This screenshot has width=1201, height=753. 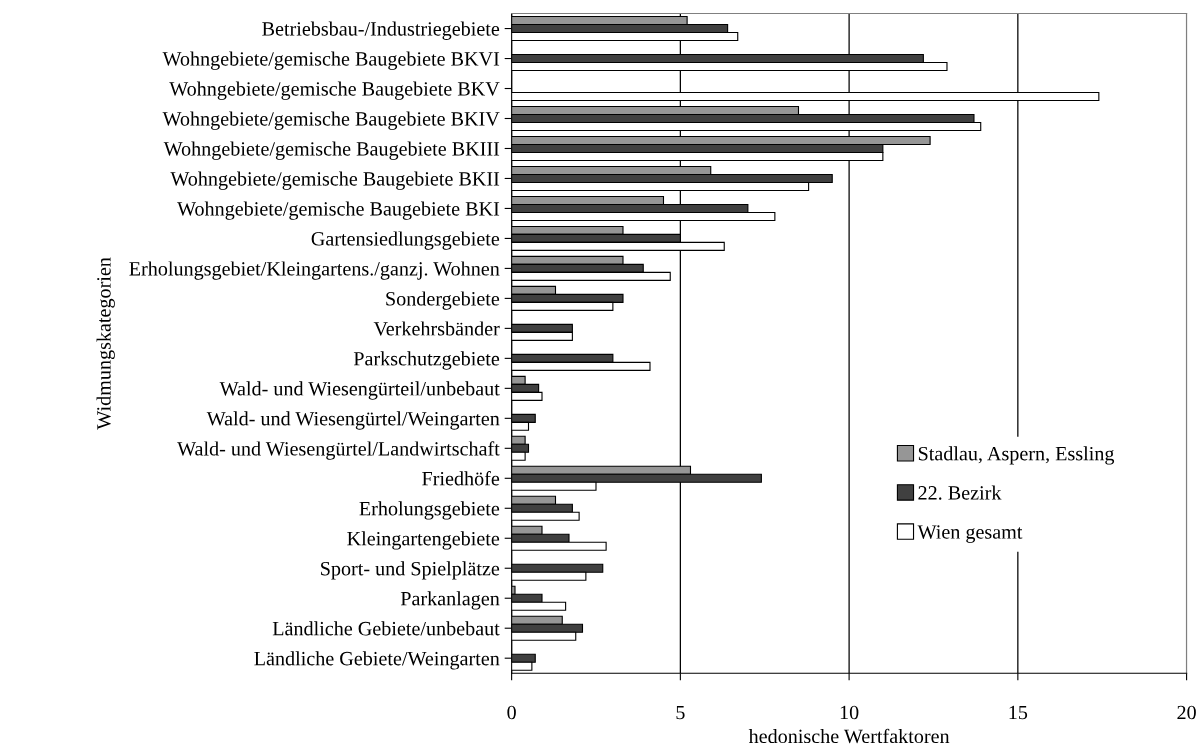 I want to click on y-tick-label: Wald- und Wiesengürtel/Weingarten, so click(x=353, y=420).